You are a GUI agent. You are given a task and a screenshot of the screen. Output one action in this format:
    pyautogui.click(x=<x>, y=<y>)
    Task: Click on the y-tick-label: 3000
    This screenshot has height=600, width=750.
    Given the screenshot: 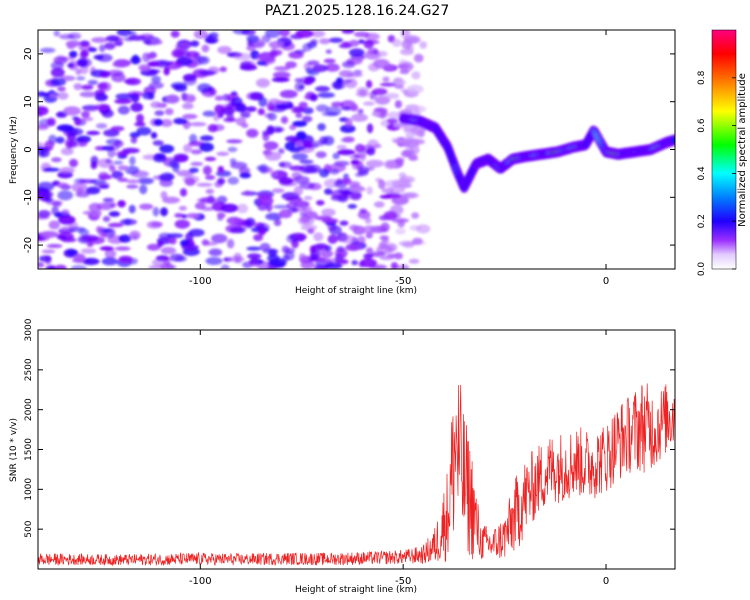 What is the action you would take?
    pyautogui.click(x=29, y=329)
    